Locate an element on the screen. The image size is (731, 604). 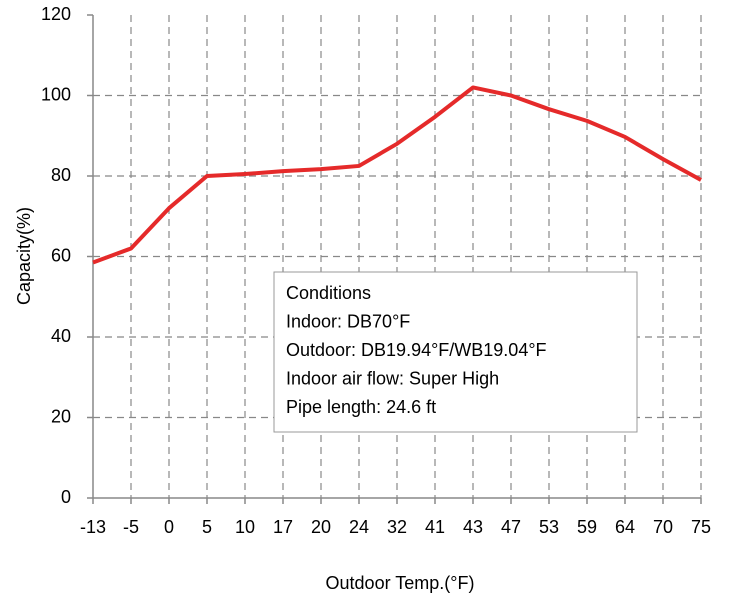
x-tick-label: 10 is located at coordinates (245, 527).